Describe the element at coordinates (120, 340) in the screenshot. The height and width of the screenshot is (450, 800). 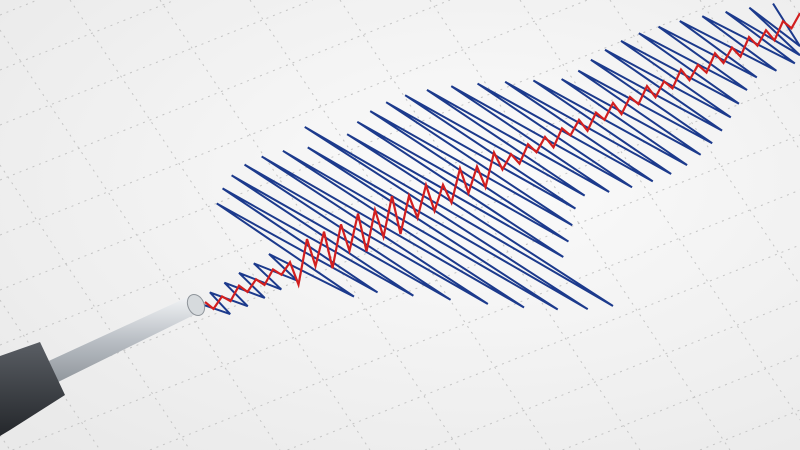
I see `stylus-rod` at that location.